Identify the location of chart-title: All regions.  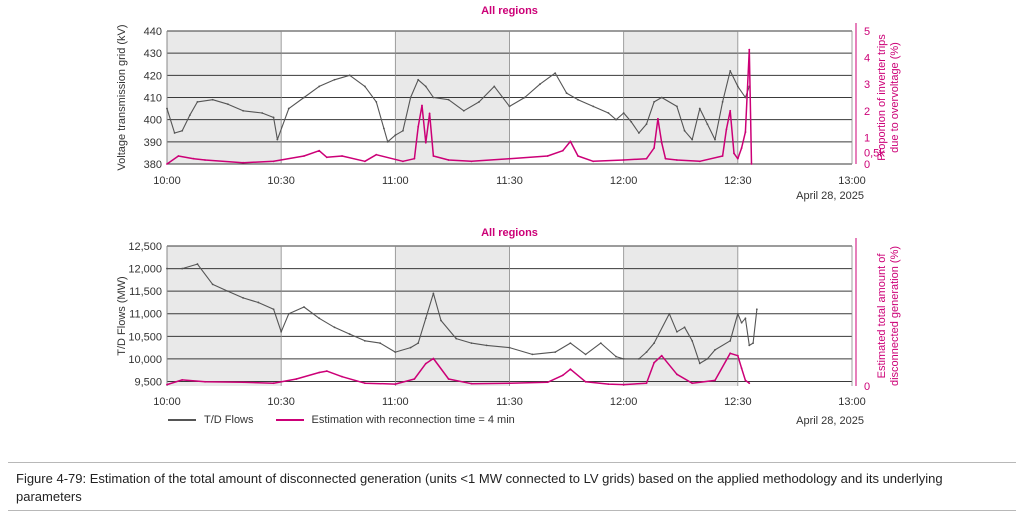
(509, 11).